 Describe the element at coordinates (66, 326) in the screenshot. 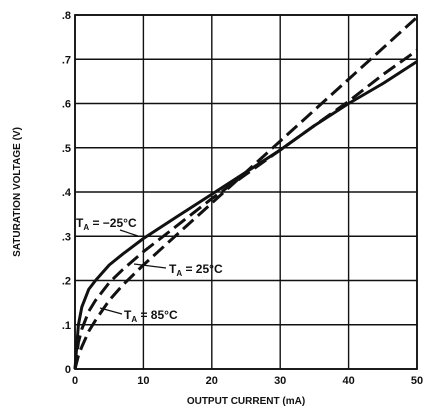

I see `y-tick-label: .1` at that location.